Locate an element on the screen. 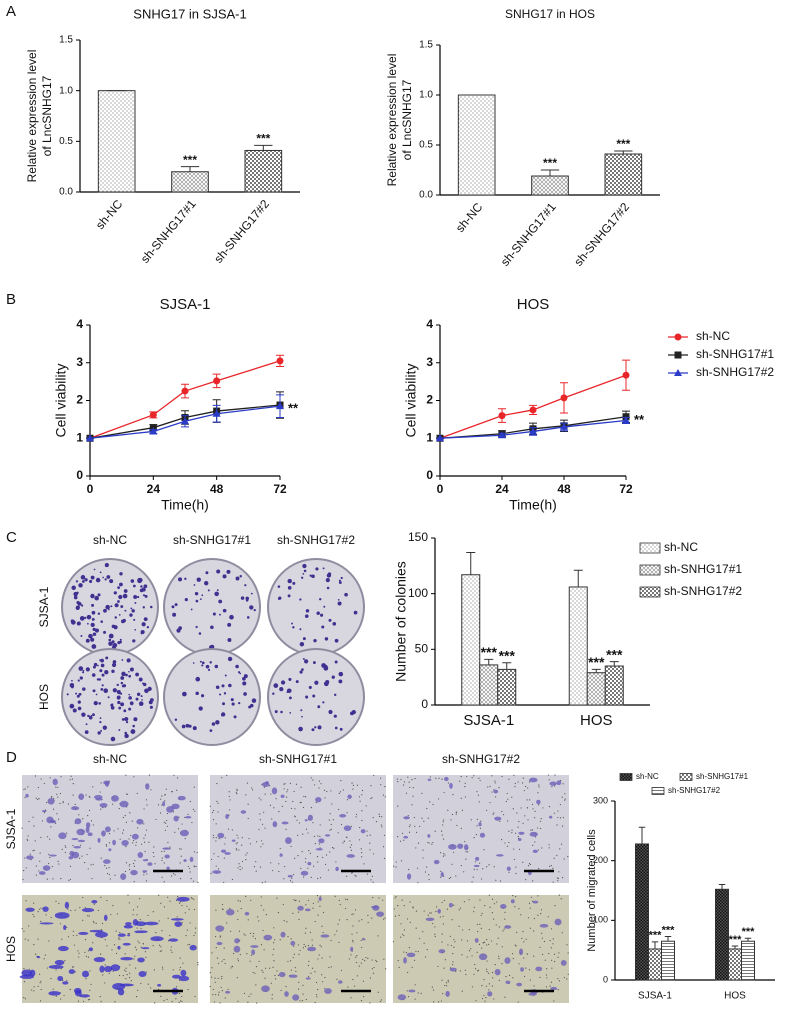 The height and width of the screenshot is (1031, 786). x-tick-label: 24 is located at coordinates (502, 489).